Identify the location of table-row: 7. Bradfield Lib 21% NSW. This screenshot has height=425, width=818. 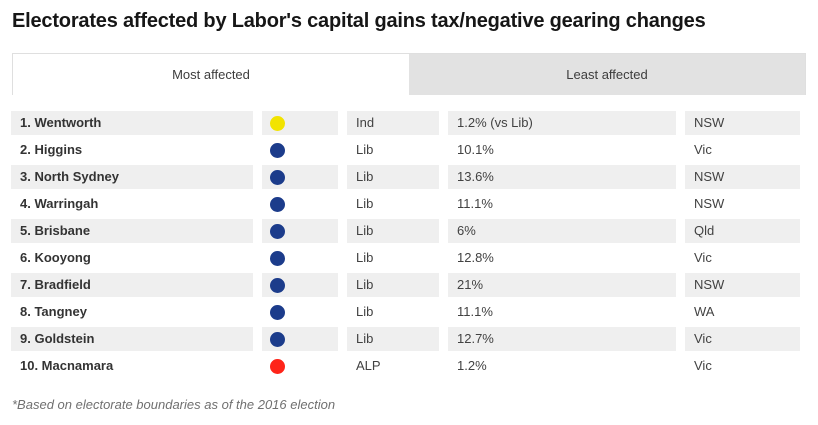
(405, 285).